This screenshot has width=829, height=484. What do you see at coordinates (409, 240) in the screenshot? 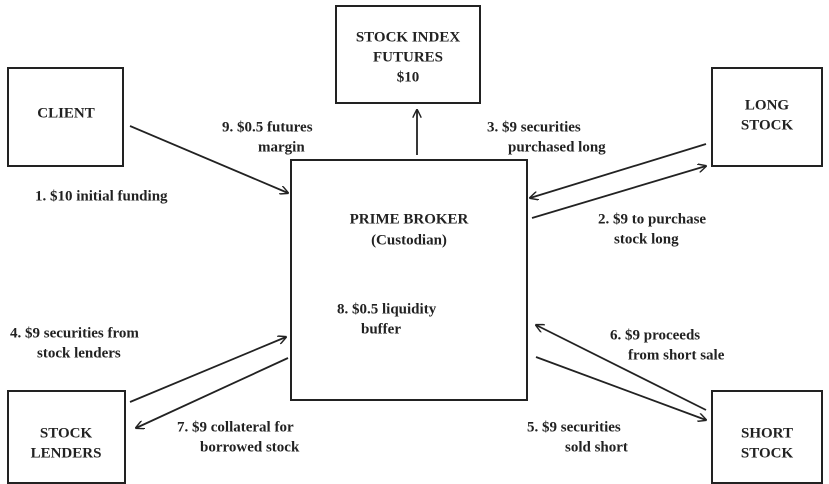
I see `node-label: (Custodian)` at bounding box center [409, 240].